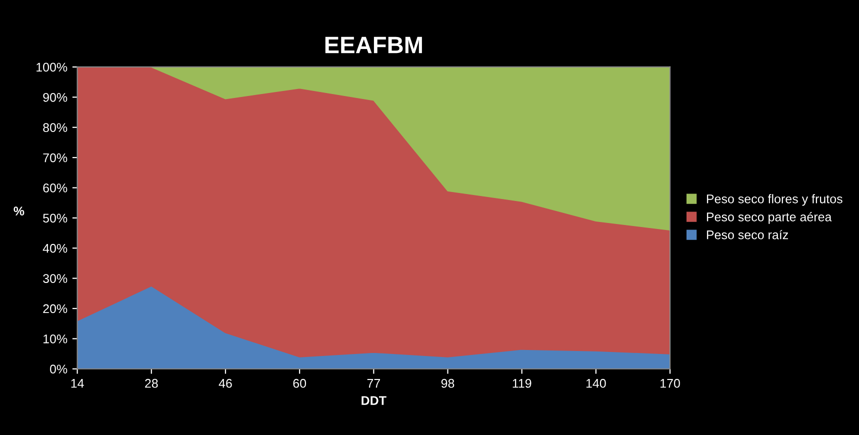 The image size is (859, 435). What do you see at coordinates (55, 248) in the screenshot?
I see `y-tick-label: 40%` at bounding box center [55, 248].